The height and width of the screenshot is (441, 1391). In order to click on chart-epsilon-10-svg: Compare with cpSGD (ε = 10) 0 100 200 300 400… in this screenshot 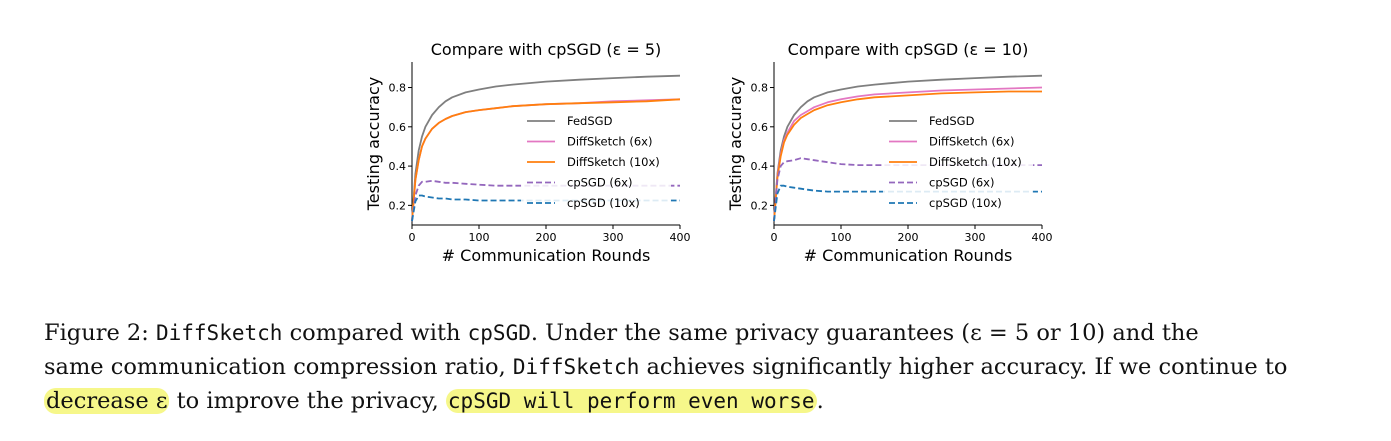, I will do `click(889, 152)`.